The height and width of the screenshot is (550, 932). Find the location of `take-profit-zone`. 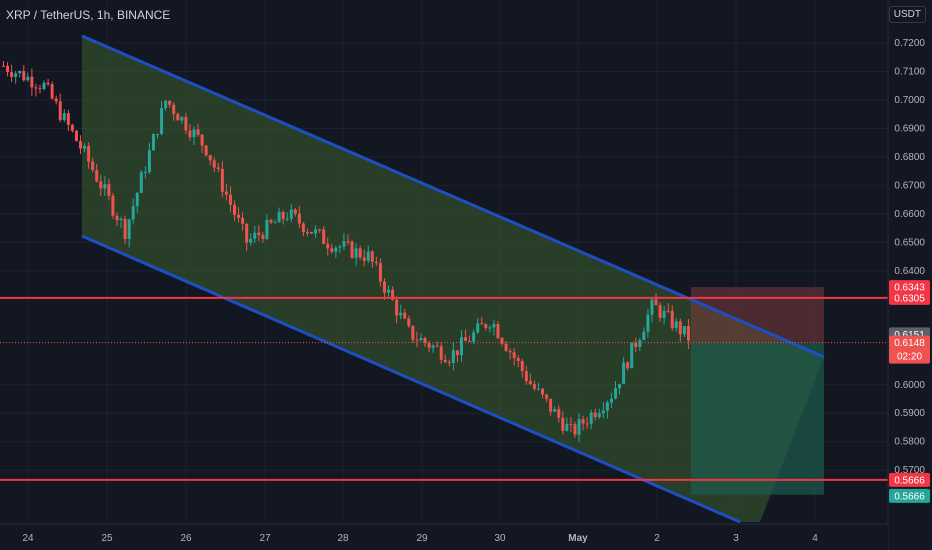

take-profit-zone is located at coordinates (757, 418).